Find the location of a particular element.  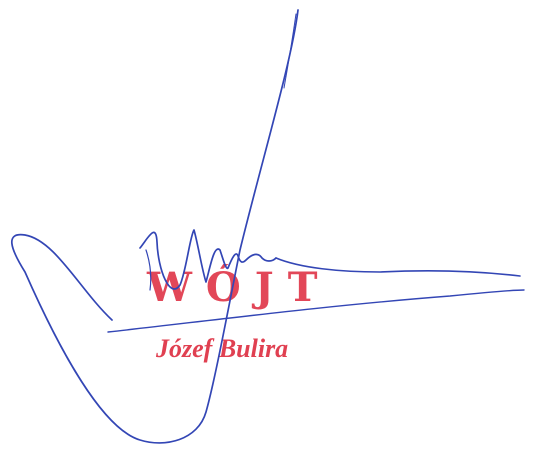

signature-upper-echo is located at coordinates (290, 51).